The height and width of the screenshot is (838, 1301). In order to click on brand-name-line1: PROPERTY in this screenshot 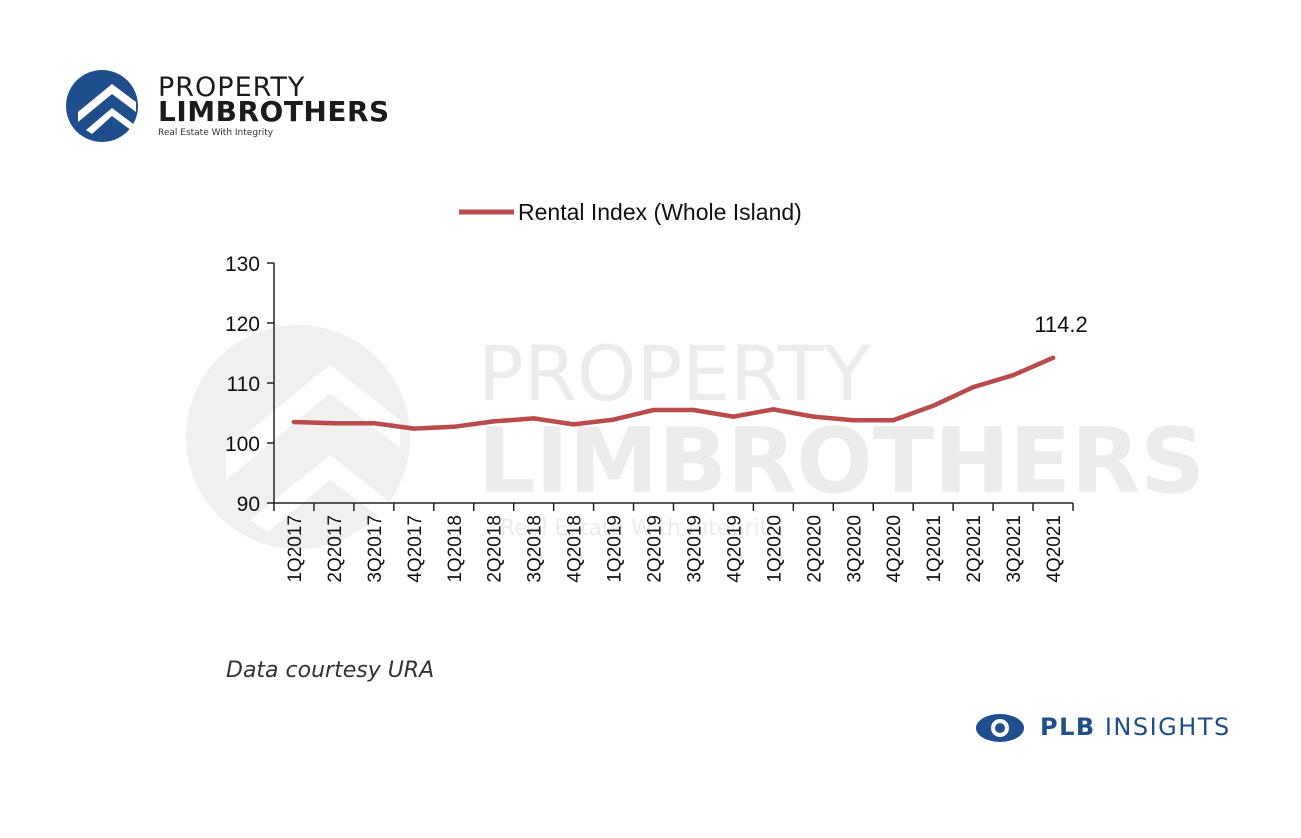, I will do `click(232, 87)`.